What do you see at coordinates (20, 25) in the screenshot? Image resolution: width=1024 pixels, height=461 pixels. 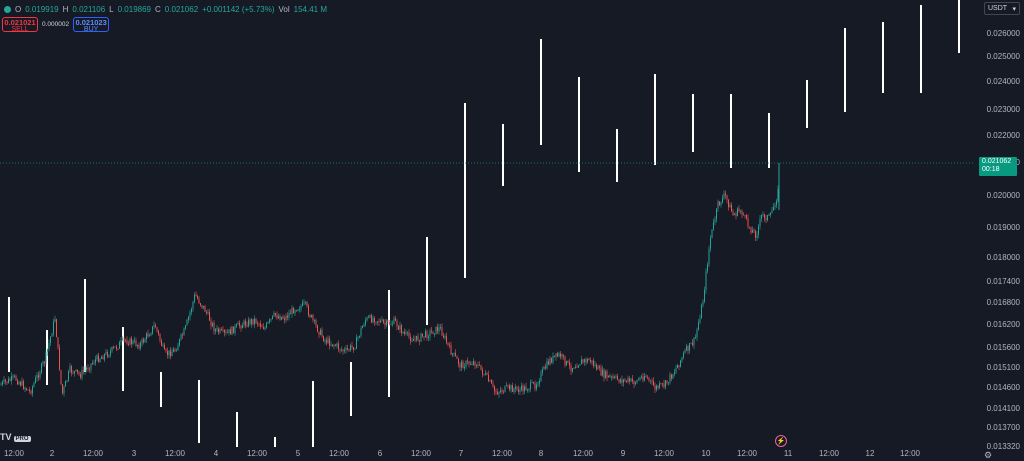 I see `sell-button: 0.021021 SELL` at bounding box center [20, 25].